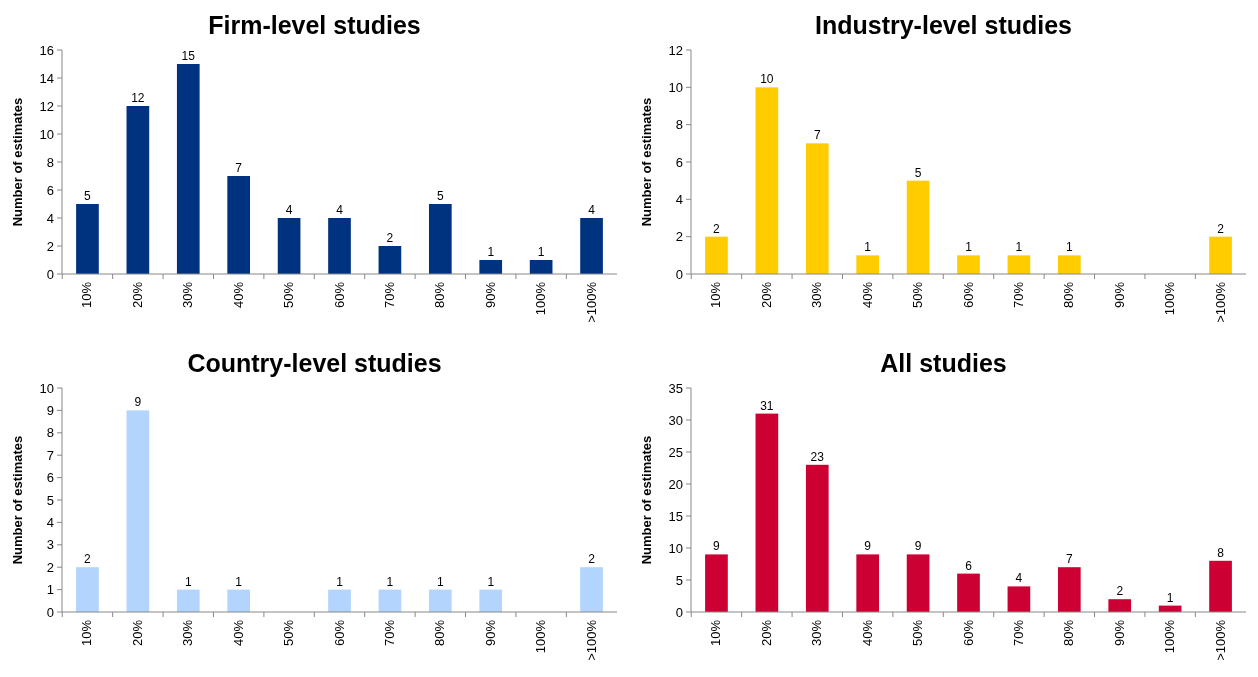  I want to click on data-label: 8, so click(1221, 552).